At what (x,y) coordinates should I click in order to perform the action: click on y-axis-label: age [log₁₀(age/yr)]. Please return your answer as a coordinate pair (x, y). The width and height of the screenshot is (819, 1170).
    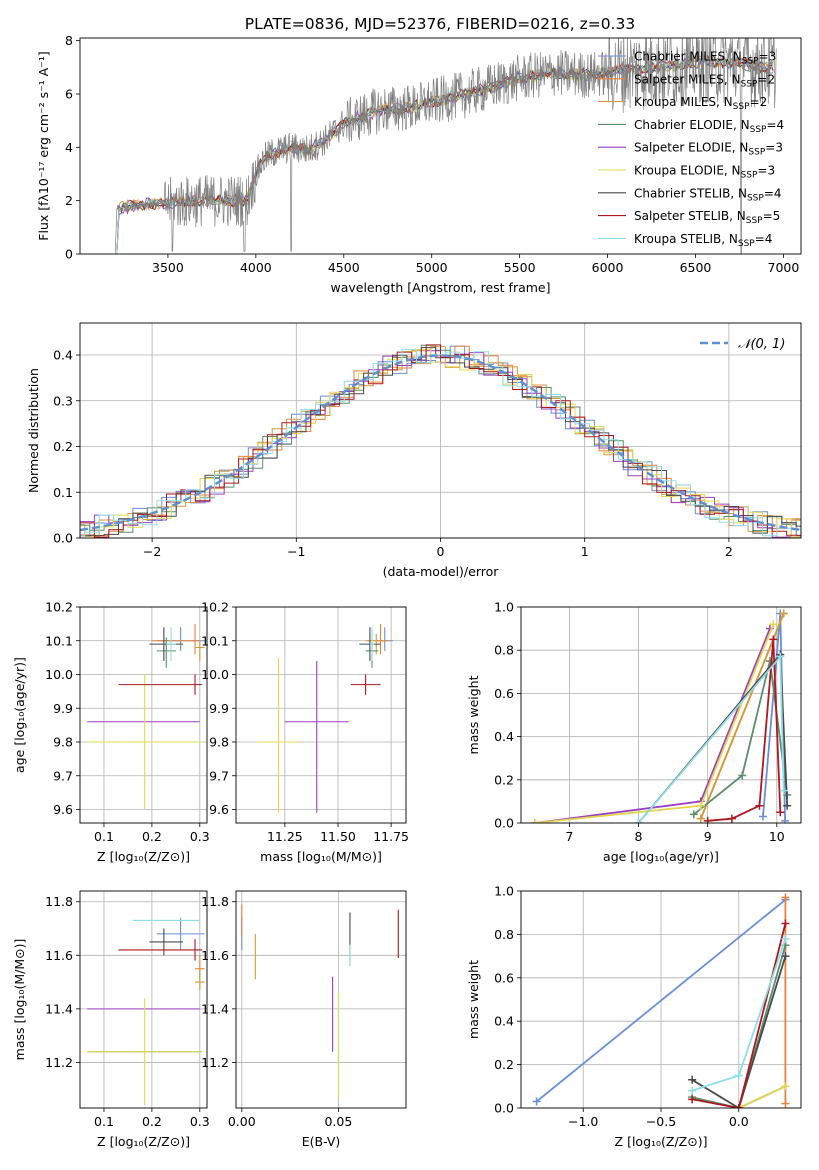
    Looking at the image, I should click on (19, 715).